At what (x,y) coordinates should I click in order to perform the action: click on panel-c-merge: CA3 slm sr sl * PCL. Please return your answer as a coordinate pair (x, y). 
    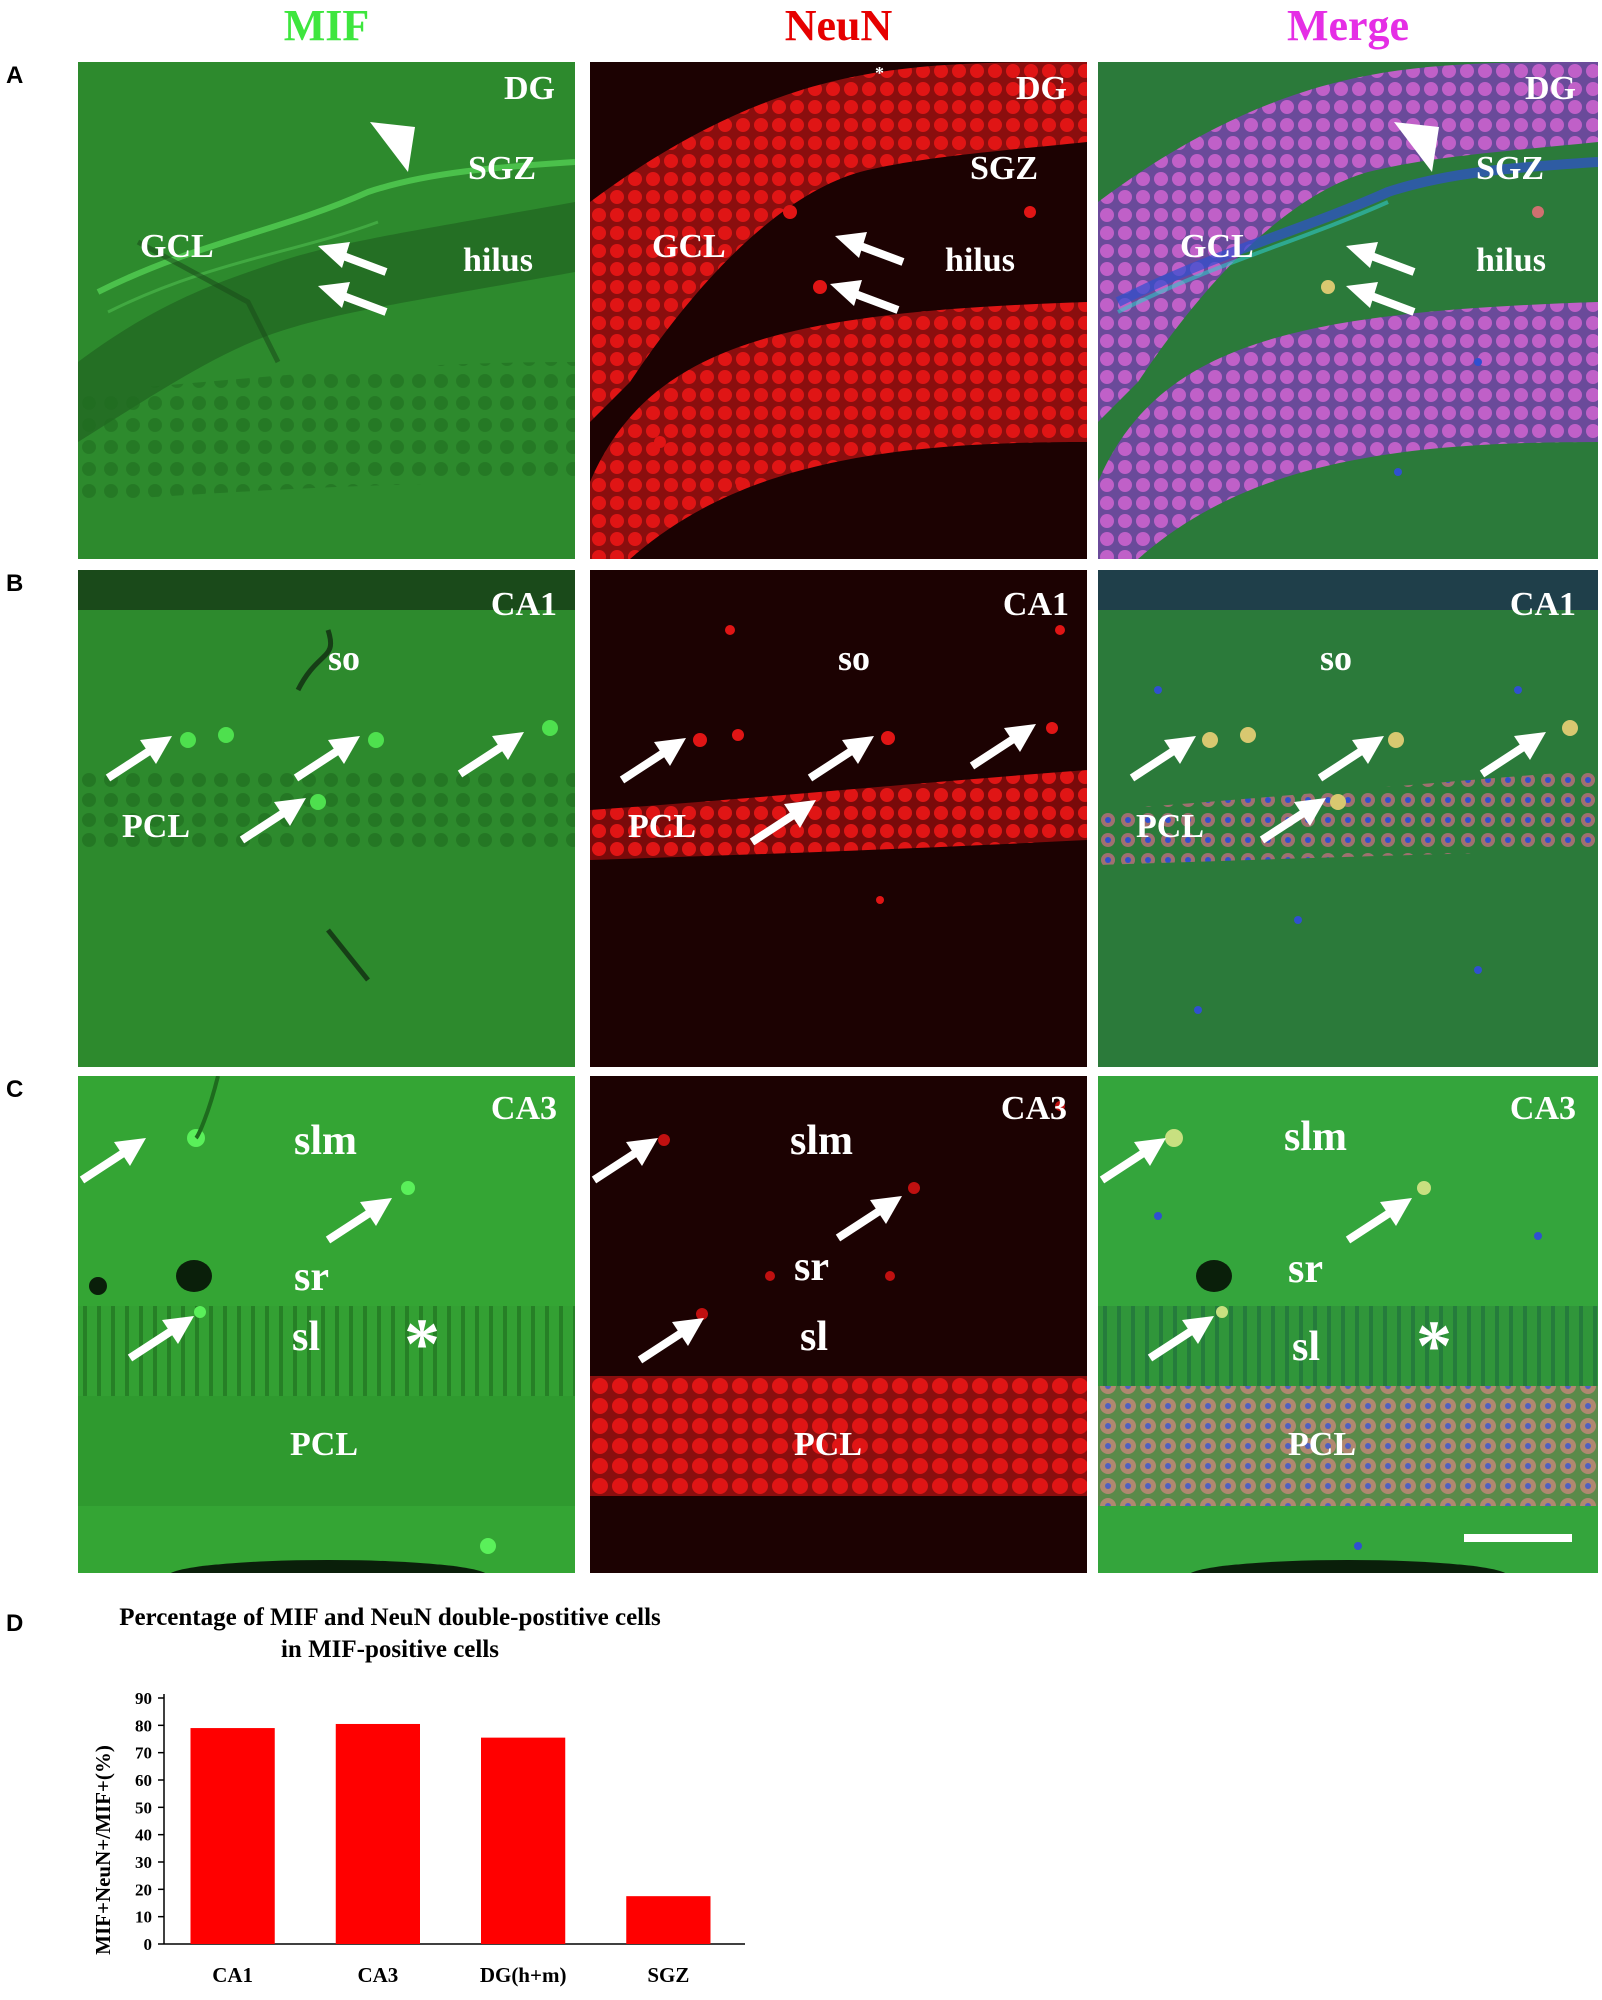
    Looking at the image, I should click on (1348, 1324).